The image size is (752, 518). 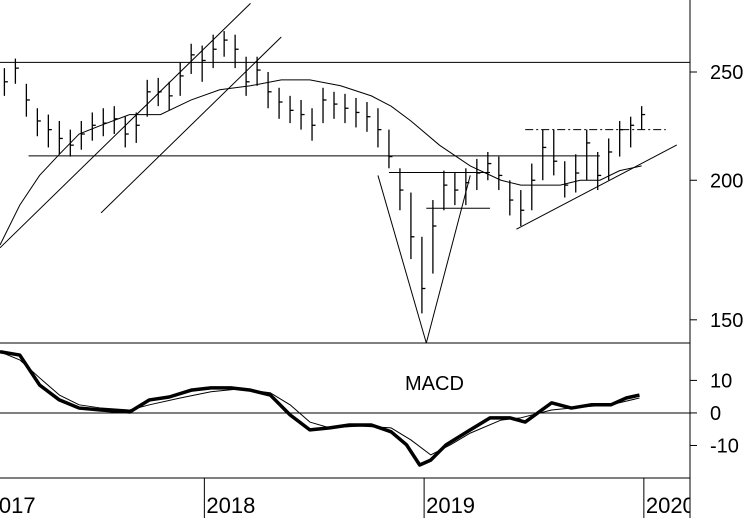 I want to click on y-tick-label: -10, so click(x=724, y=446).